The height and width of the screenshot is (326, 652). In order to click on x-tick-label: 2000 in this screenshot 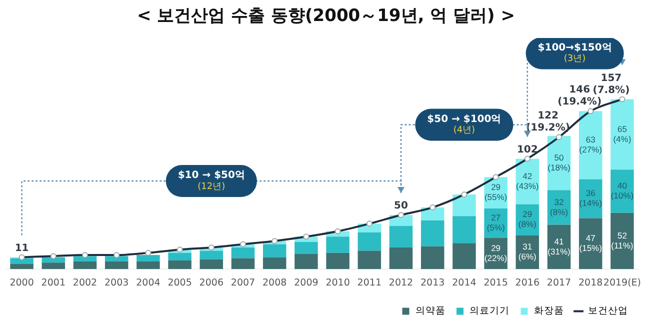, I will do `click(22, 282)`.